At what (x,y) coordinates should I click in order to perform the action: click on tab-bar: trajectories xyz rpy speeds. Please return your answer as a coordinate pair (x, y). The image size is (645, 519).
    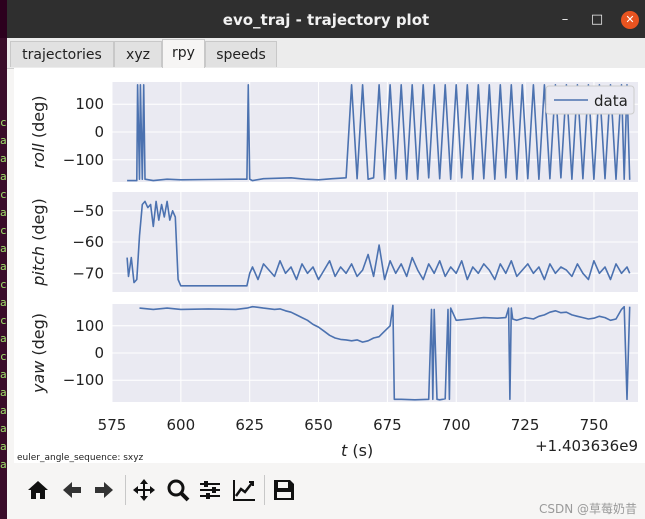
    Looking at the image, I should click on (326, 53).